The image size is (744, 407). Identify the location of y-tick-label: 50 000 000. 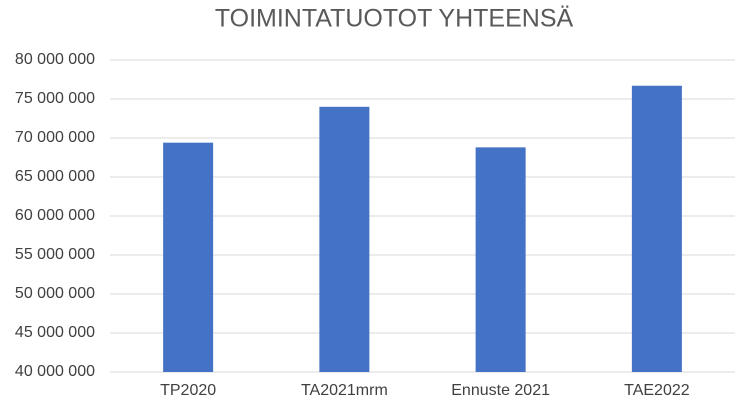
(55, 293).